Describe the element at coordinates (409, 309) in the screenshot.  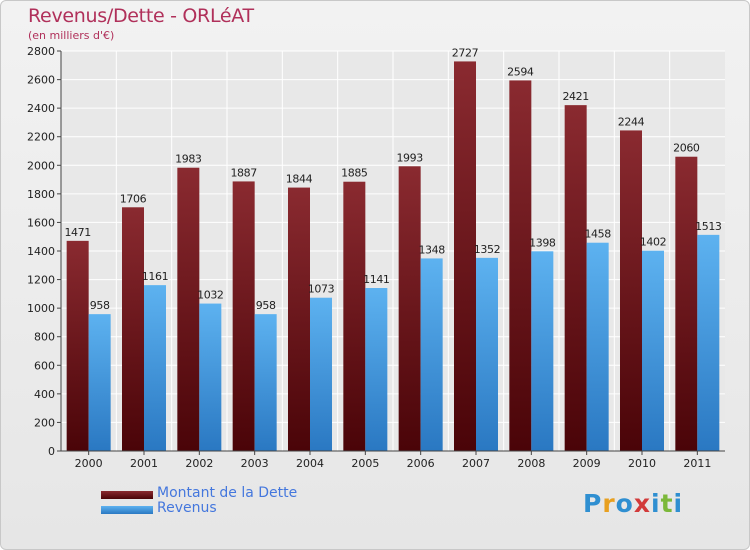
I see `bar-dette-2006` at that location.